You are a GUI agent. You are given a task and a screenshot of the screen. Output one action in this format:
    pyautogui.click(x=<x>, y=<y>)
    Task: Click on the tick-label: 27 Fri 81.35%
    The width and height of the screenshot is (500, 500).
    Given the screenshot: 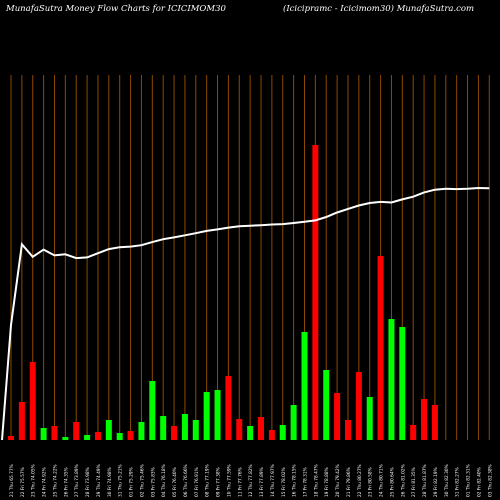 What is the action you would take?
    pyautogui.click(x=414, y=482)
    